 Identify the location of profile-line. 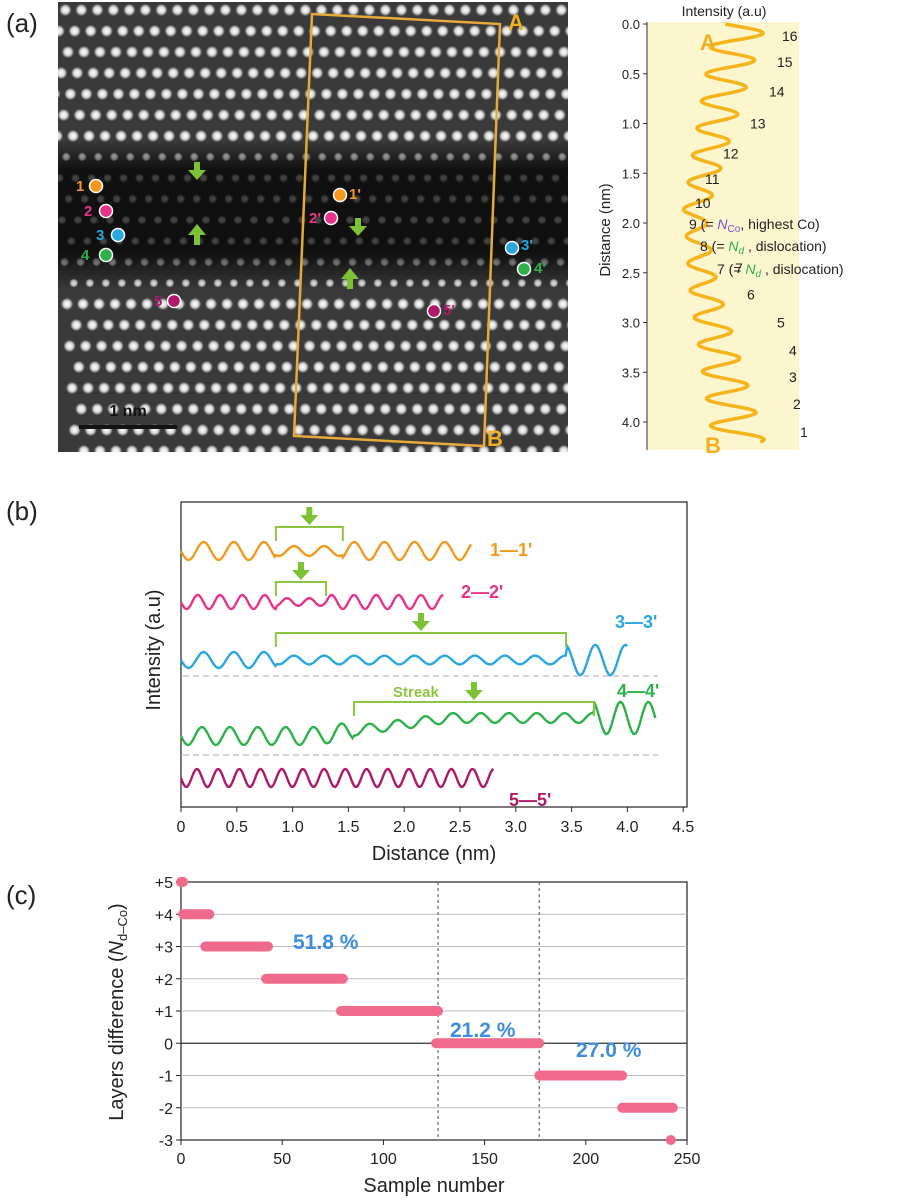
(723, 233).